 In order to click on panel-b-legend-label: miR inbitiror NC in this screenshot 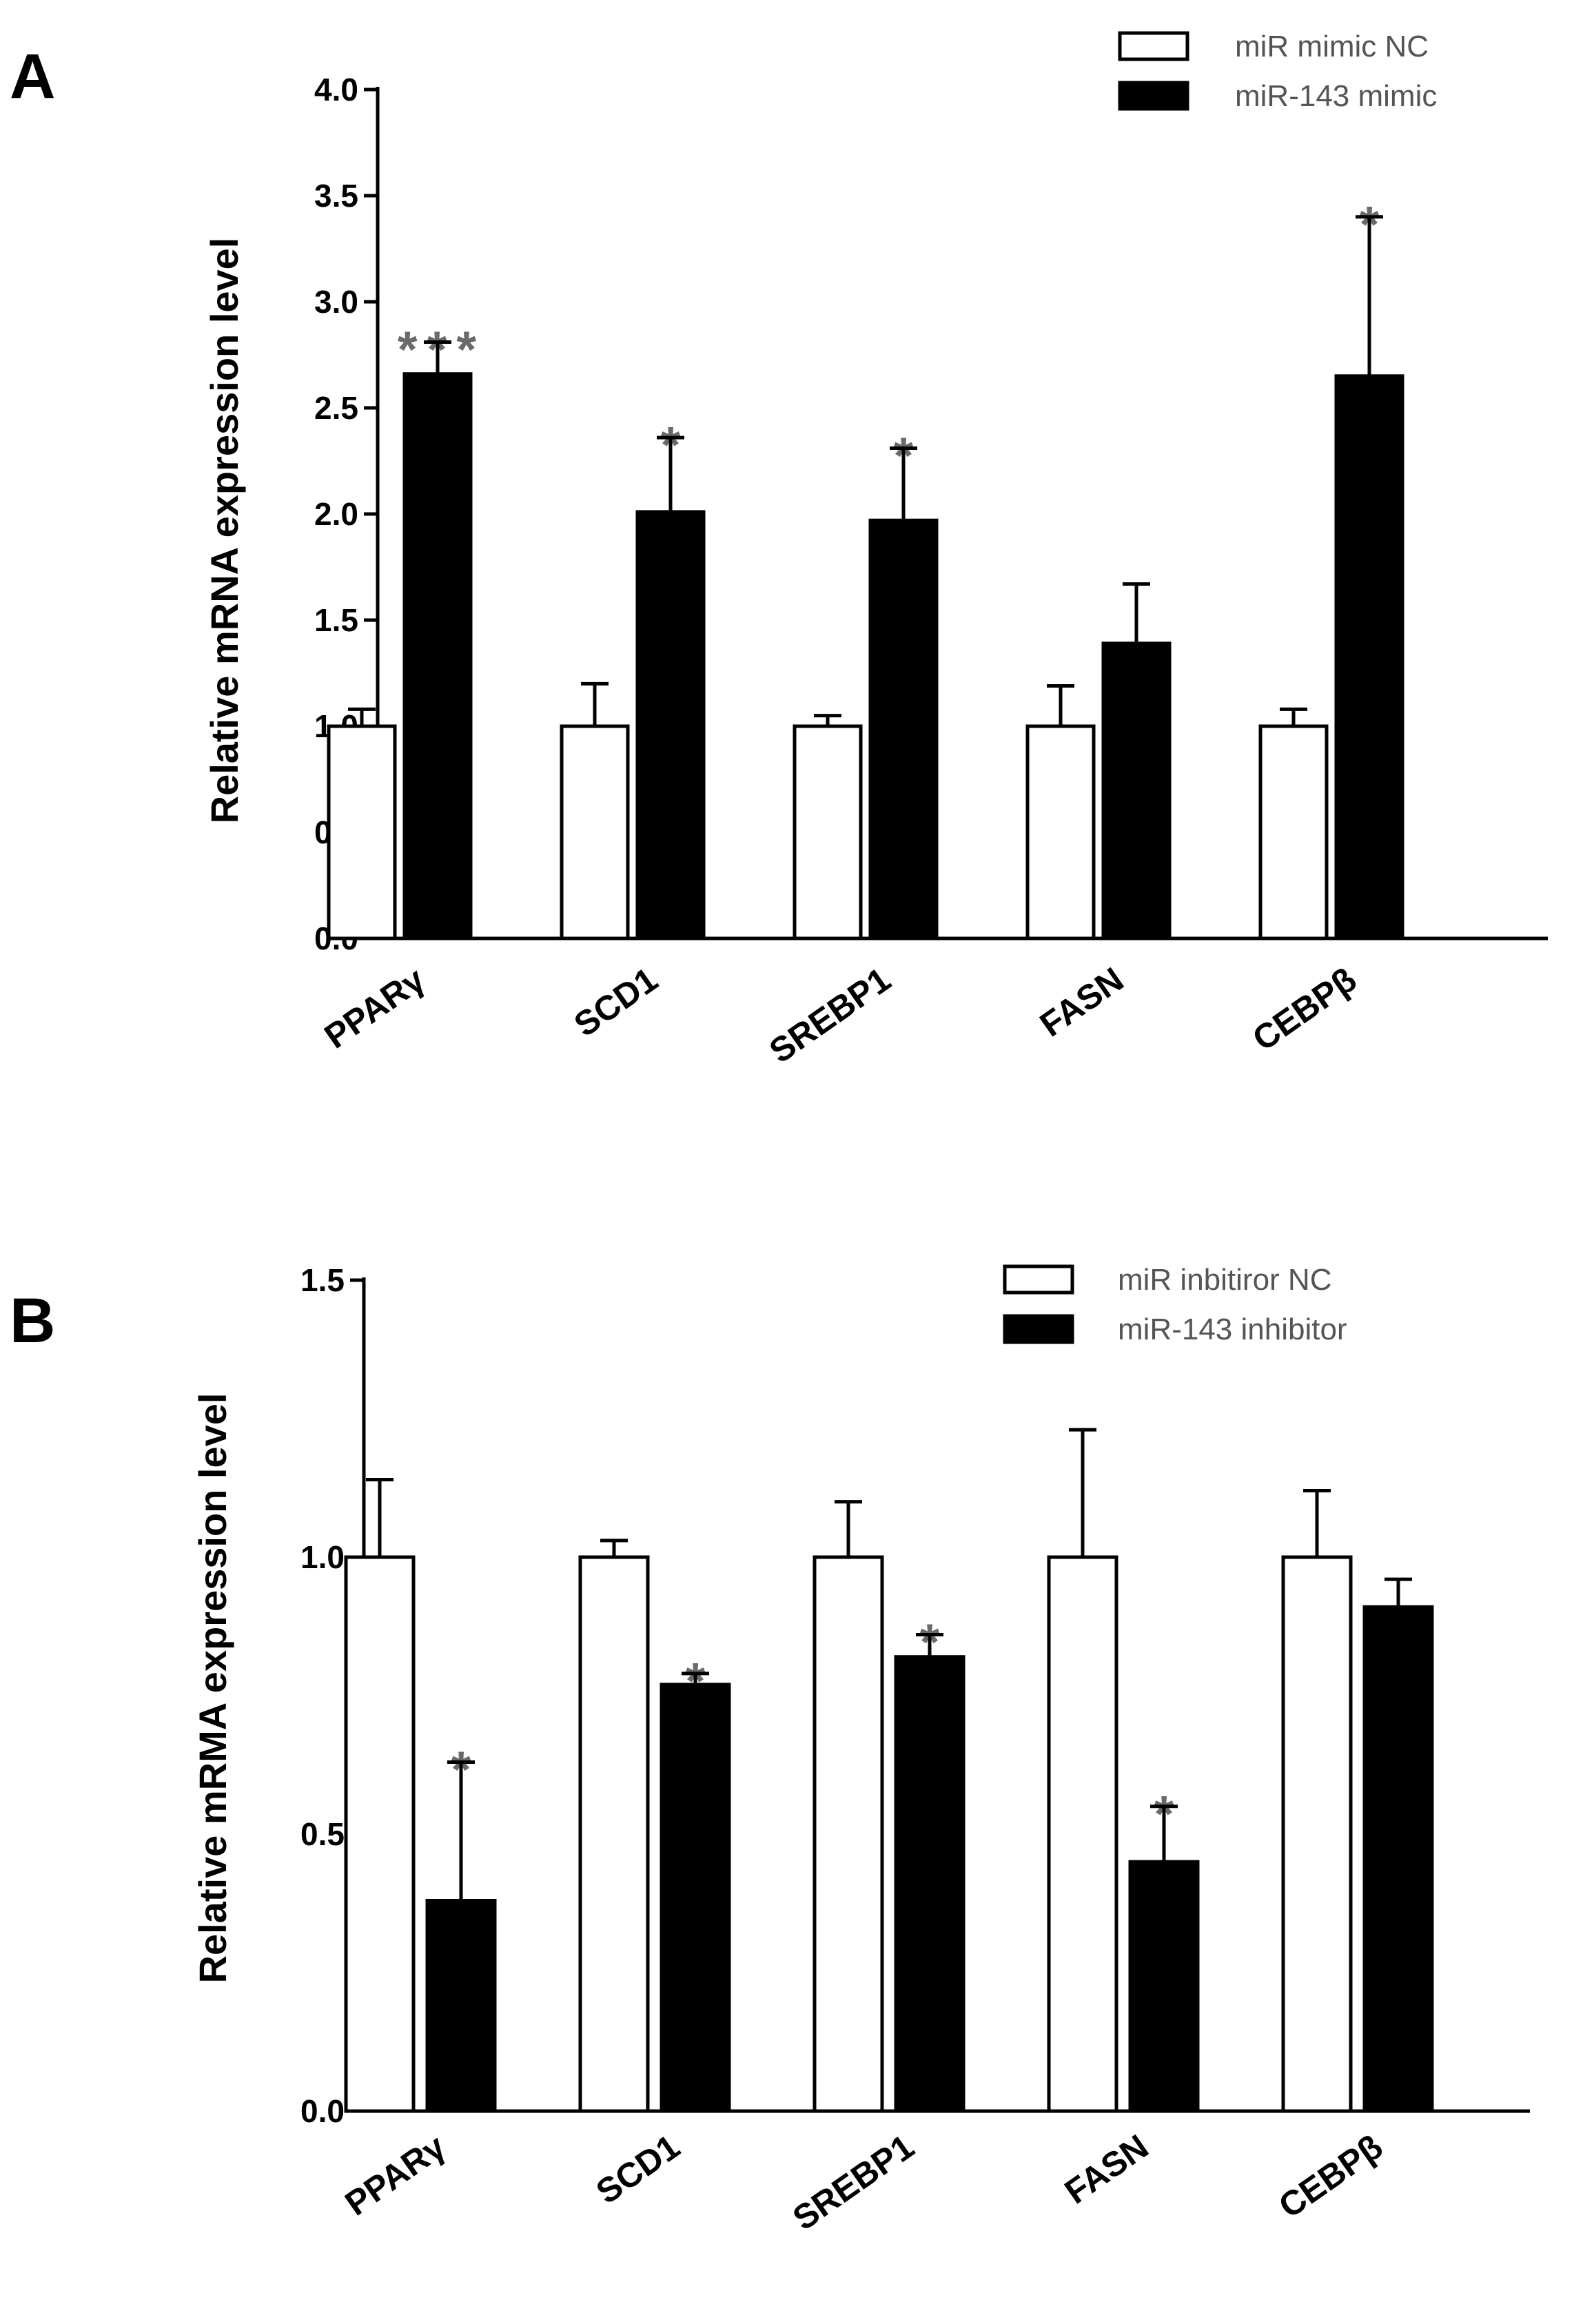, I will do `click(1224, 1280)`.